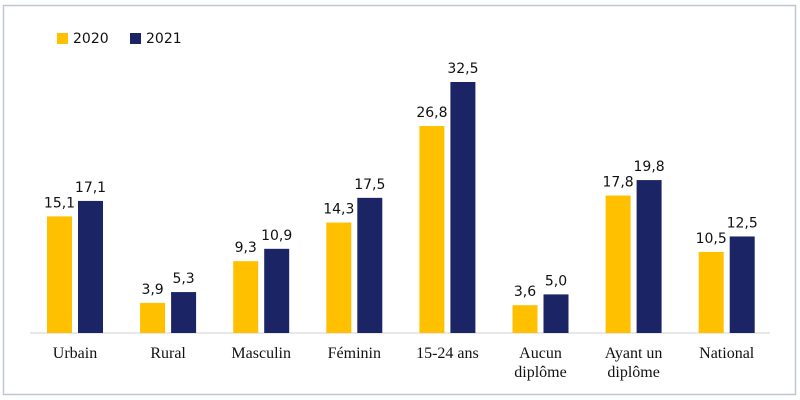  Describe the element at coordinates (168, 353) in the screenshot. I see `x-tick-label: Rural` at that location.